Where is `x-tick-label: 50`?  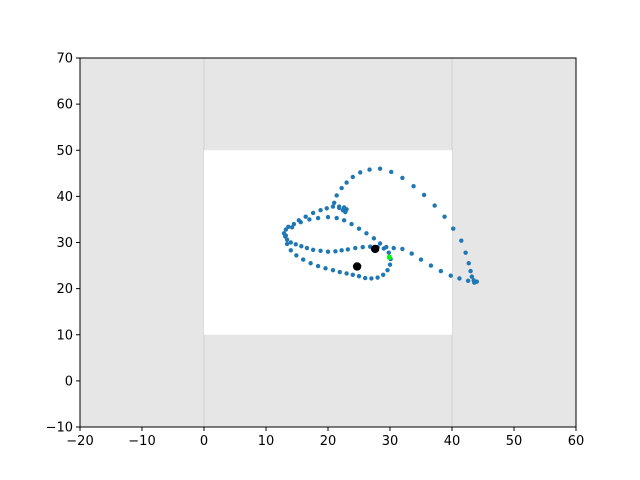
x-tick-label: 50 is located at coordinates (514, 441).